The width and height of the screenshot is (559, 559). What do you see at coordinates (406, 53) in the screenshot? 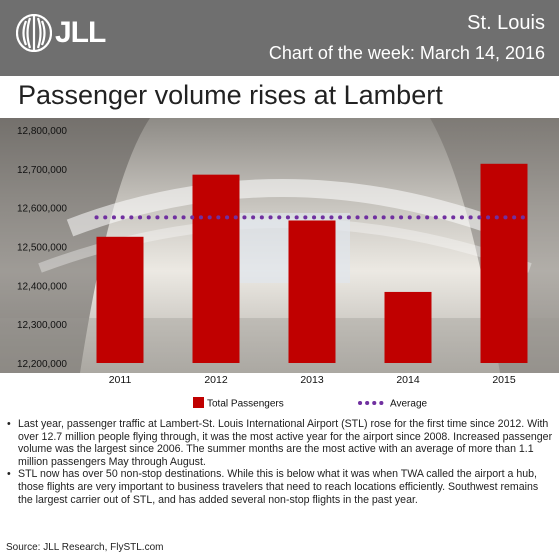
I see `chart-of-week-label: Chart of the week: March 14, 2016` at bounding box center [406, 53].